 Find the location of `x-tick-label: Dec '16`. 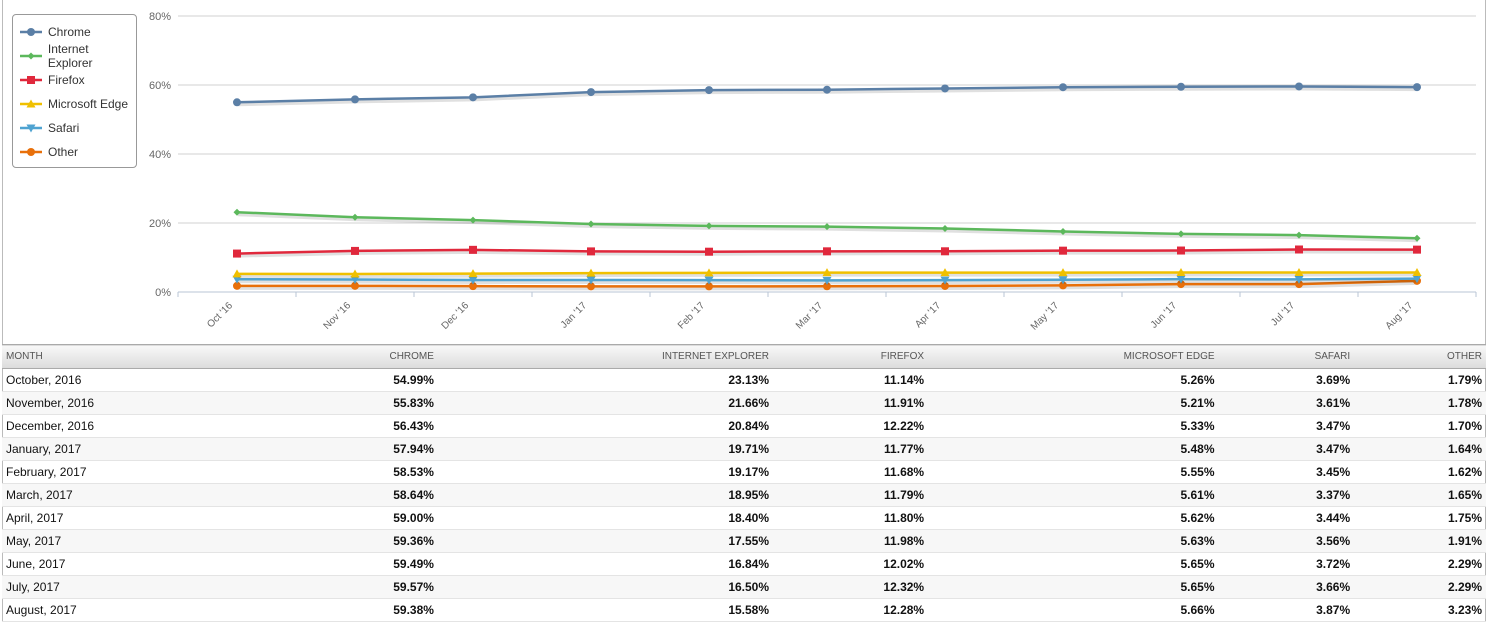

x-tick-label: Dec '16 is located at coordinates (456, 316).